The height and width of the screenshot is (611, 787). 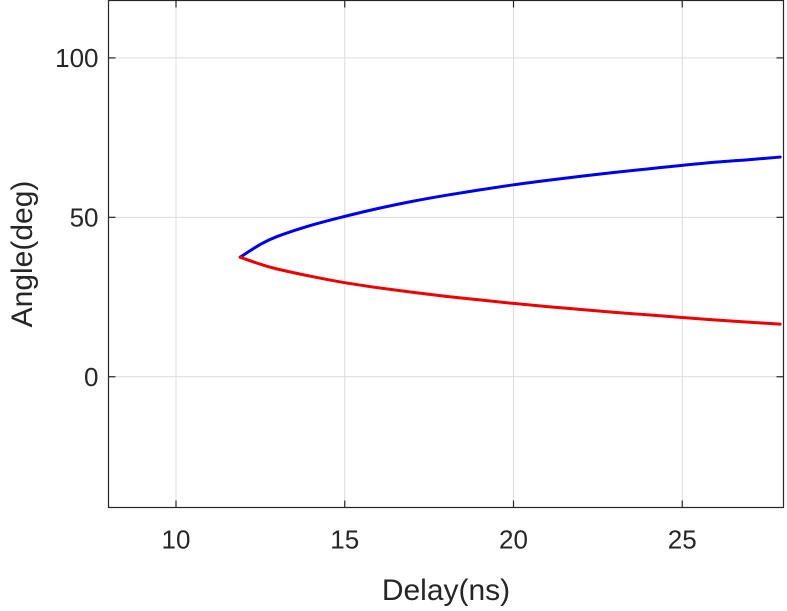 I want to click on y-tick-label: 50, so click(x=84, y=217).